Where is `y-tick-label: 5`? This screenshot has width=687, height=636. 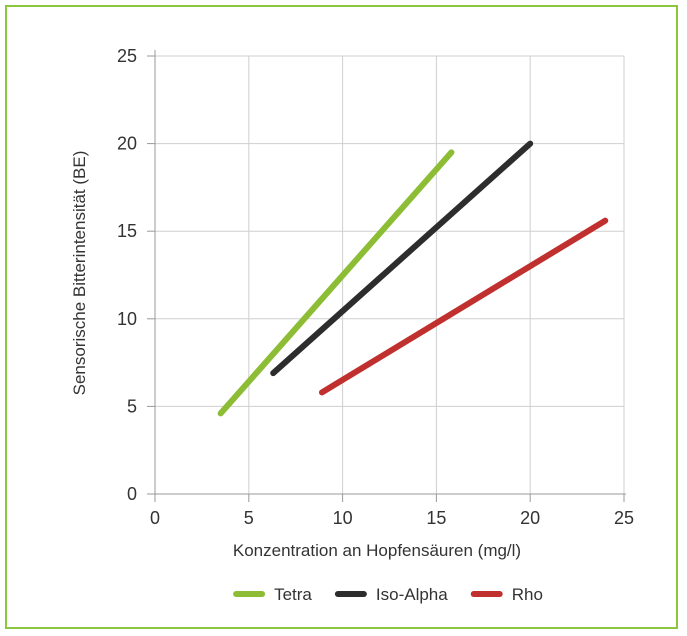
y-tick-label: 5 is located at coordinates (132, 406).